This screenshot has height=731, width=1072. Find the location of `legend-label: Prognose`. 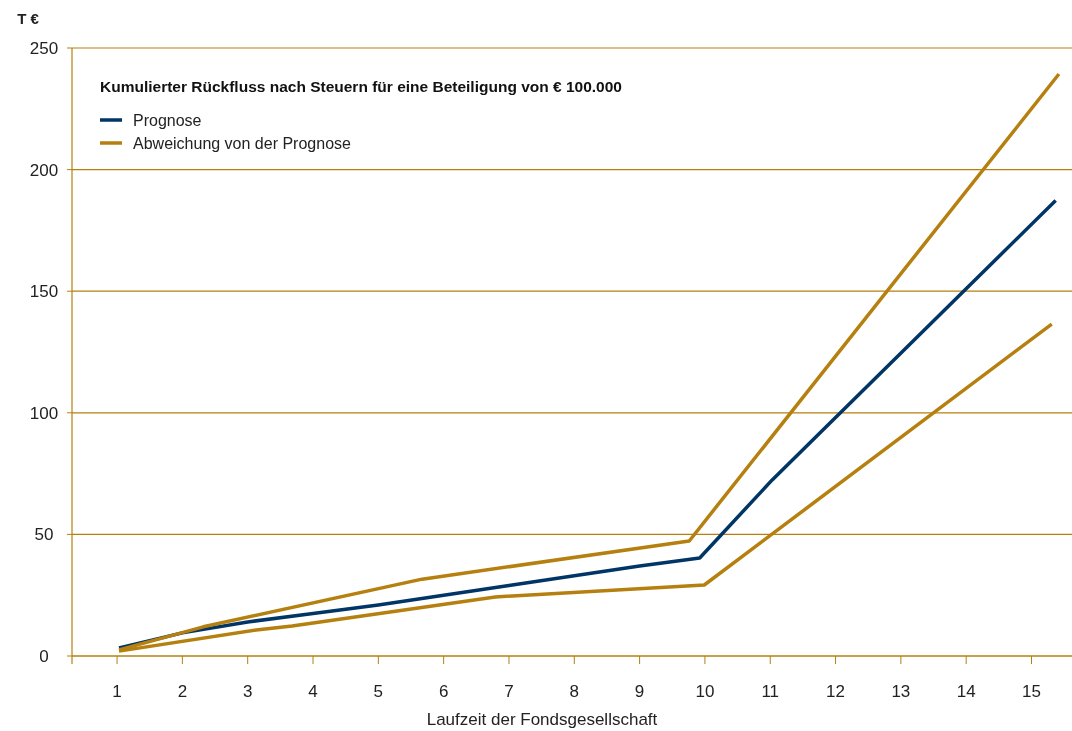

legend-label: Prognose is located at coordinates (167, 120).